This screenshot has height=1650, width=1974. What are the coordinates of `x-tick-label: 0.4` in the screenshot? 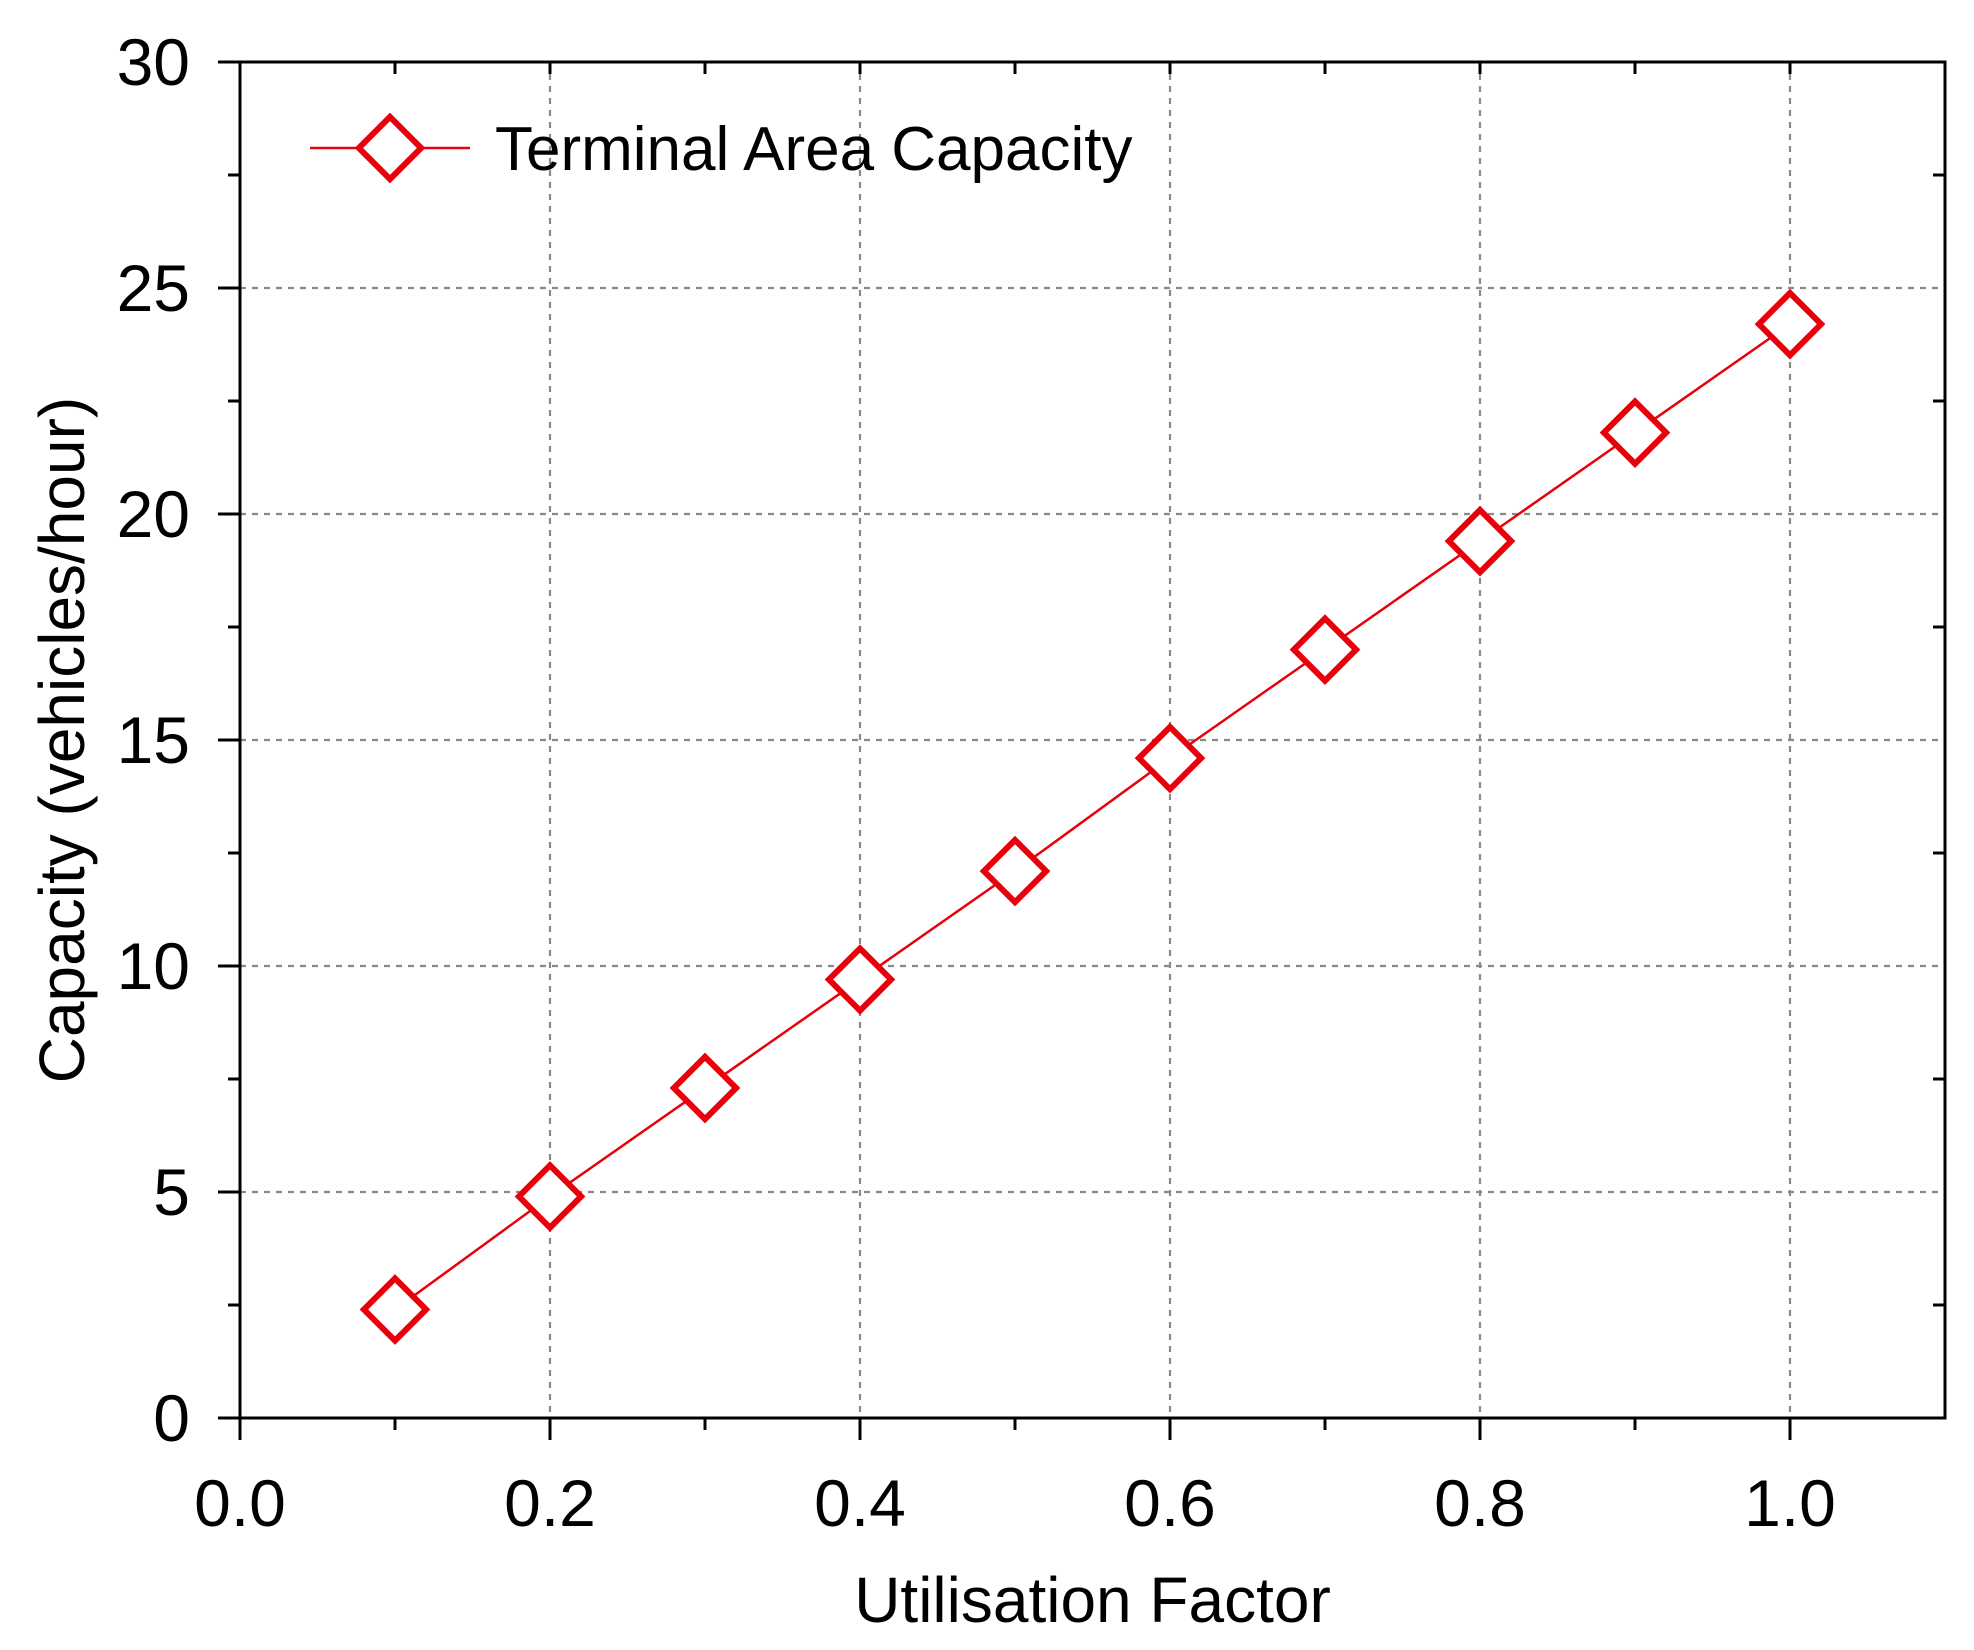 It's located at (860, 1503).